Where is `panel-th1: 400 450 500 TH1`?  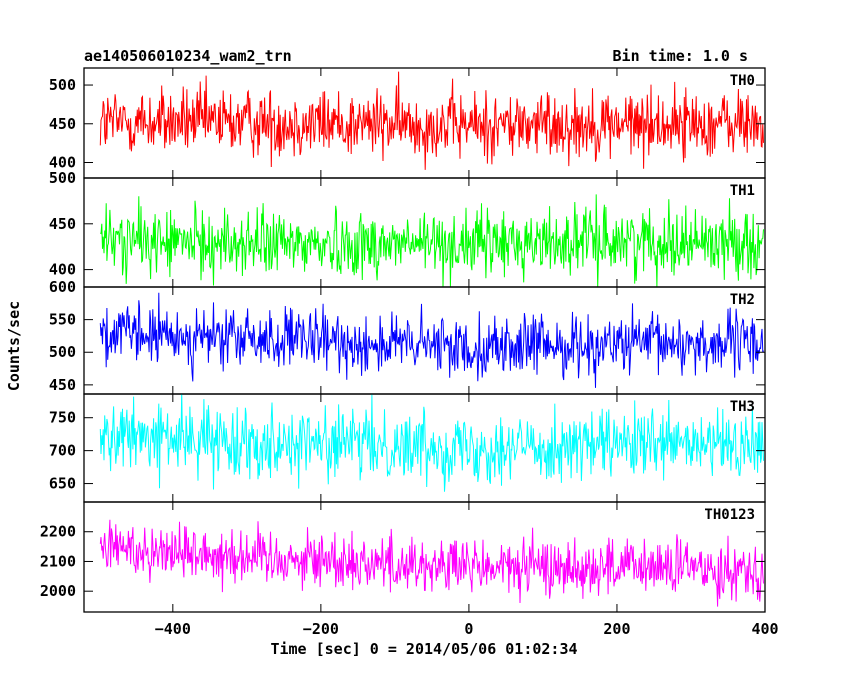 panel-th1: 400 450 500 TH1 is located at coordinates (407, 228).